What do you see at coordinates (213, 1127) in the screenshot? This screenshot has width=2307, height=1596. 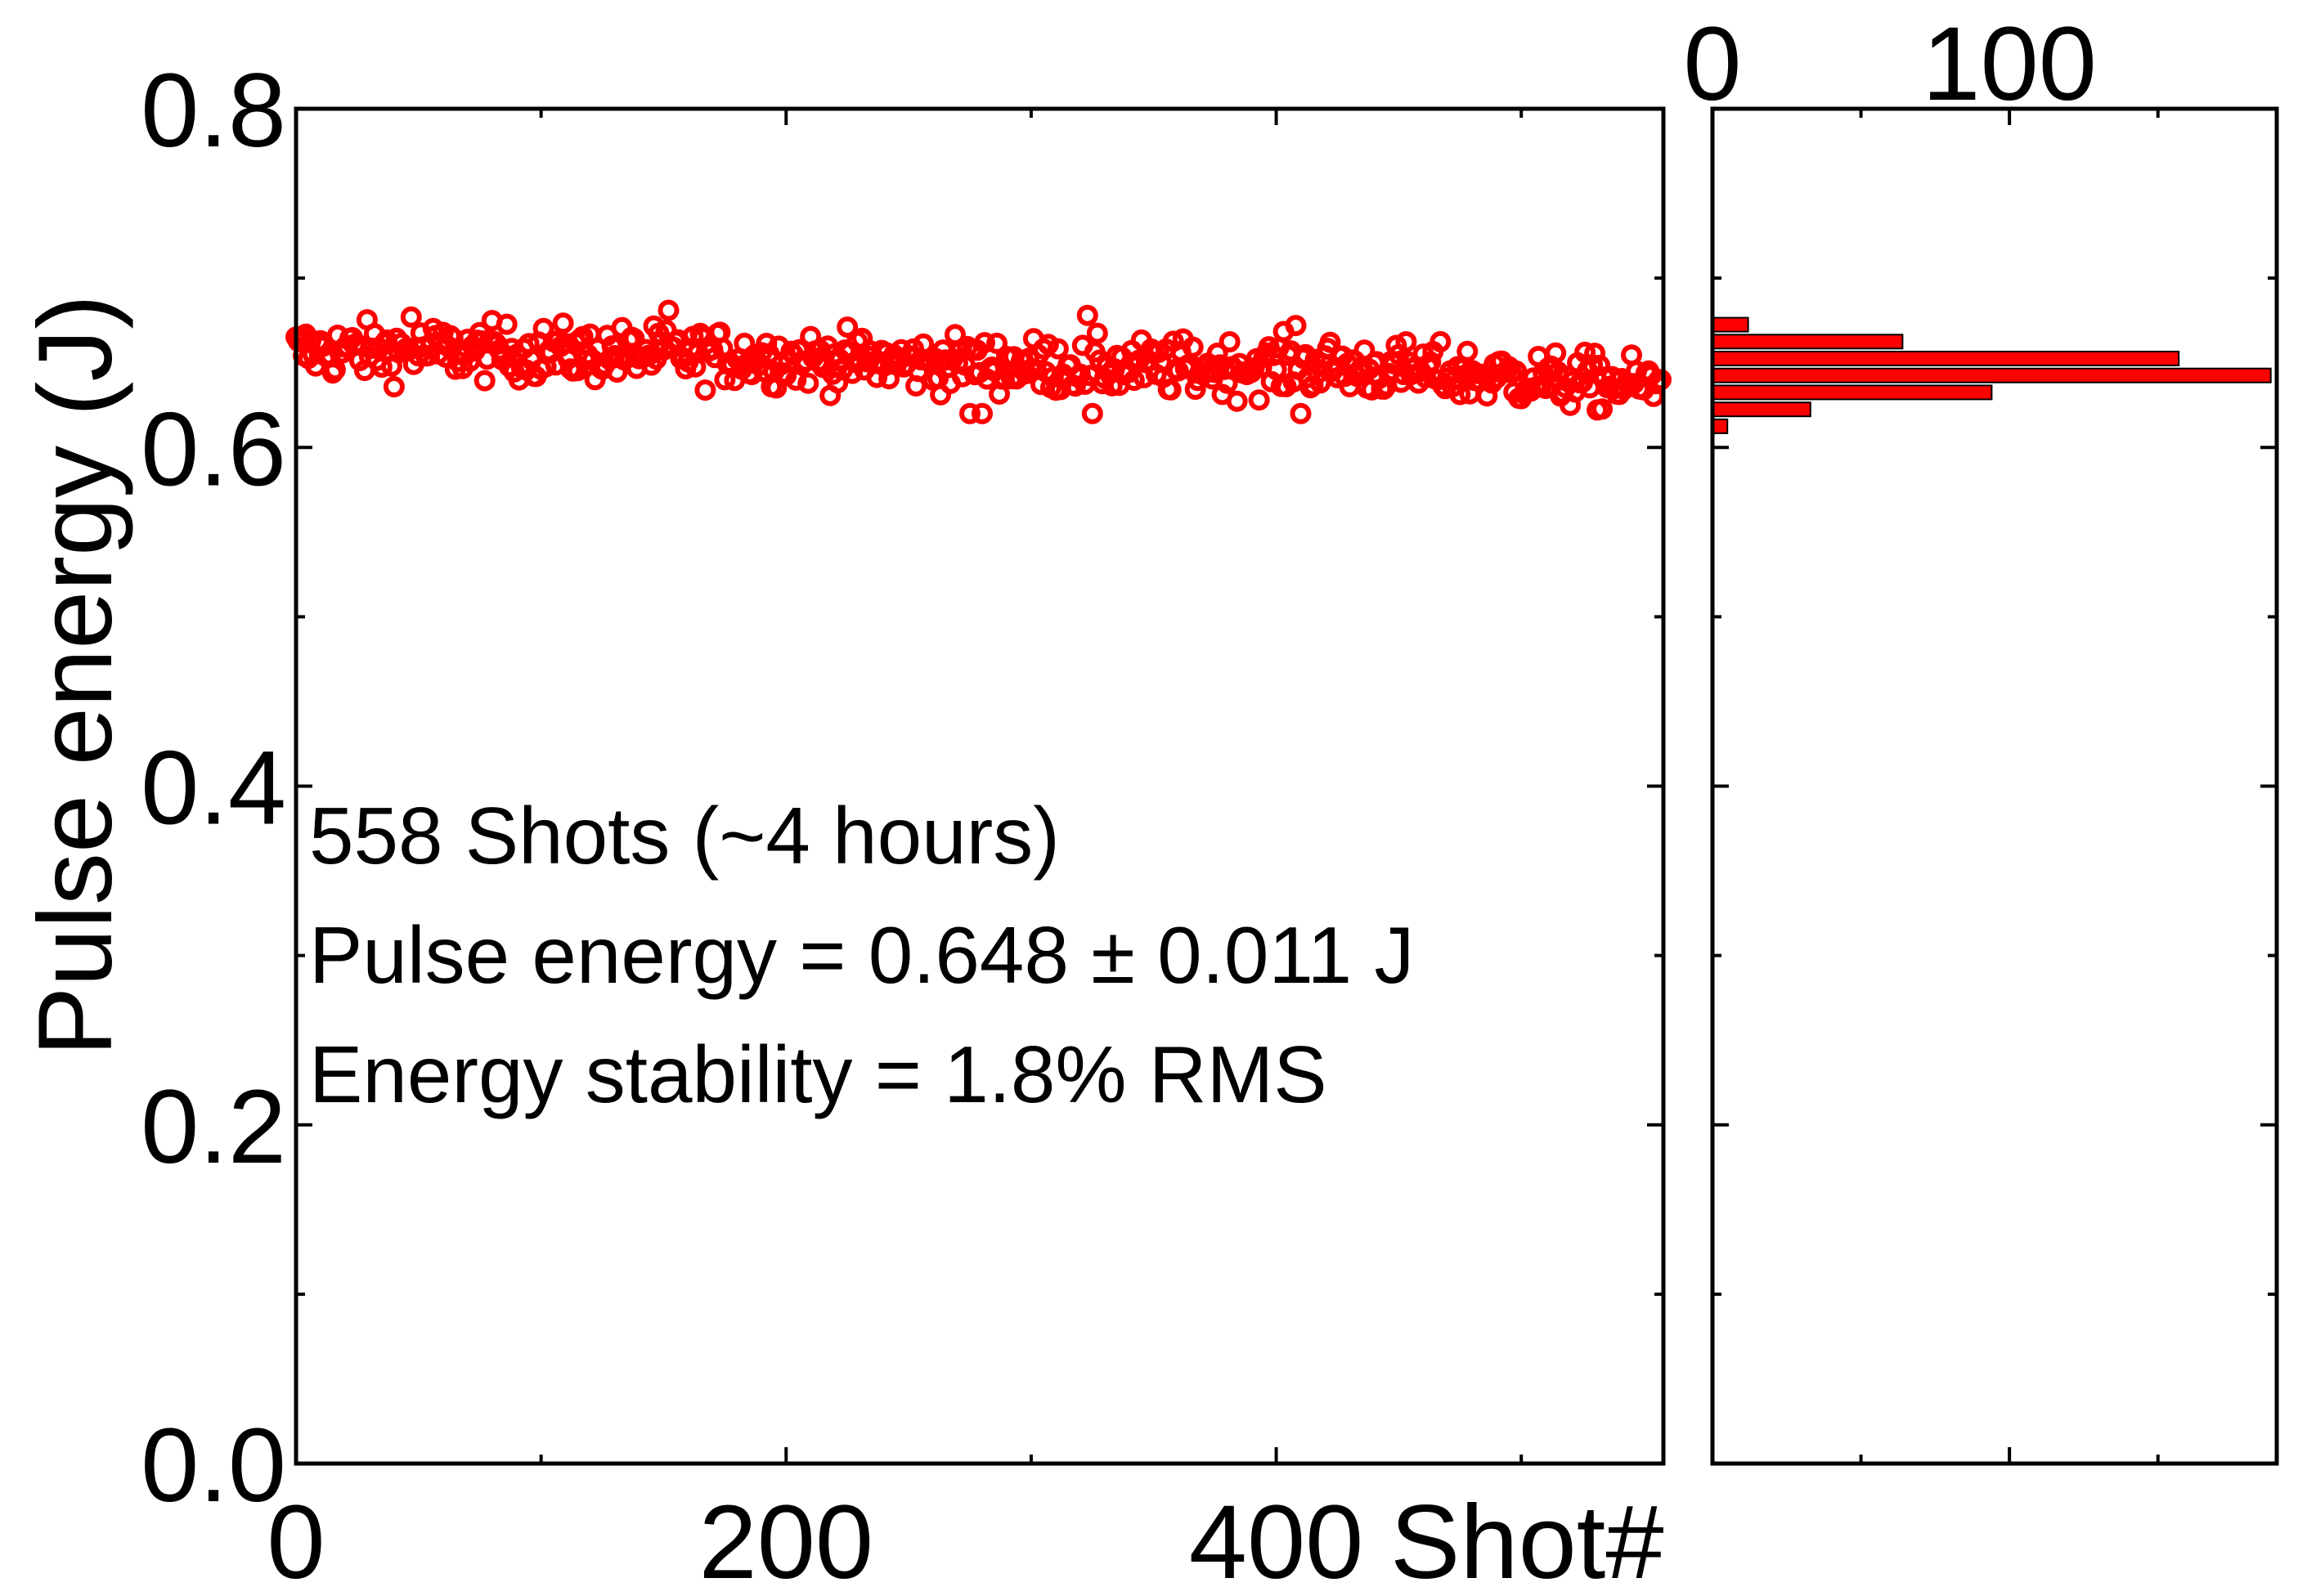 I see `y-tick-label: 0.2` at bounding box center [213, 1127].